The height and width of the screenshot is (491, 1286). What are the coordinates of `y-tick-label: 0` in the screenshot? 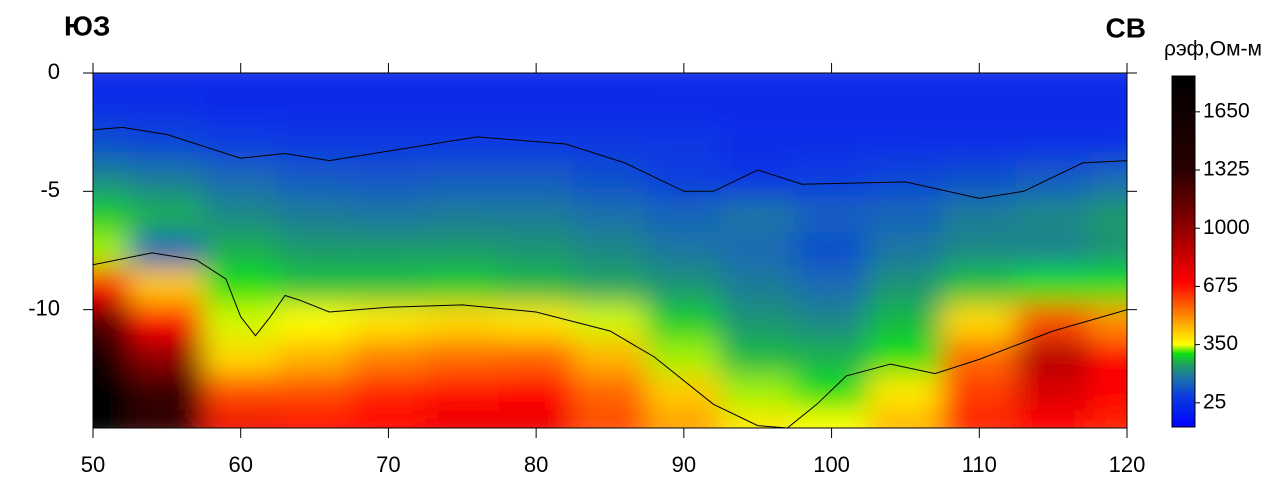 It's located at (54, 71).